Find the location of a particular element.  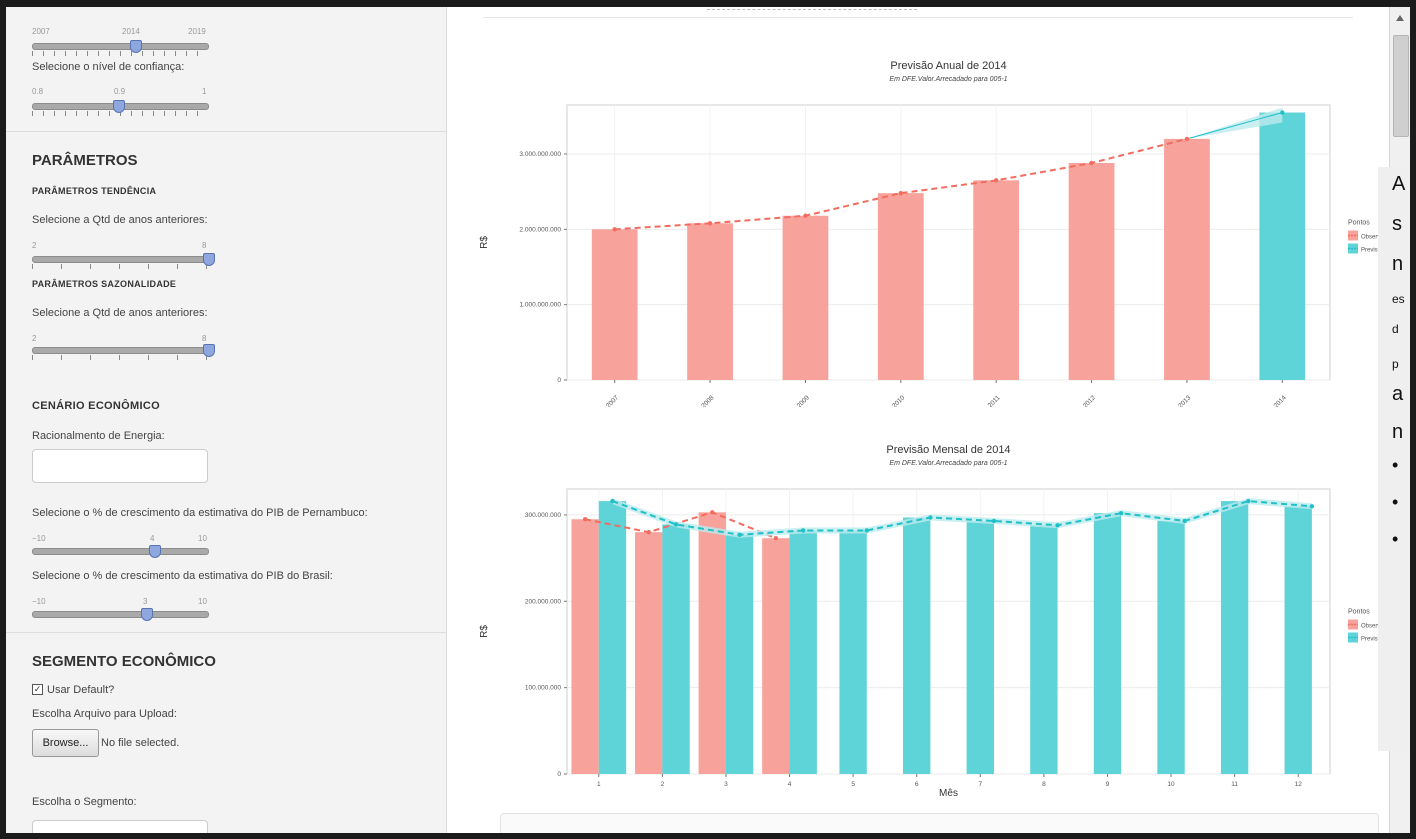

legend-entry: Observado is located at coordinates (1373, 238).